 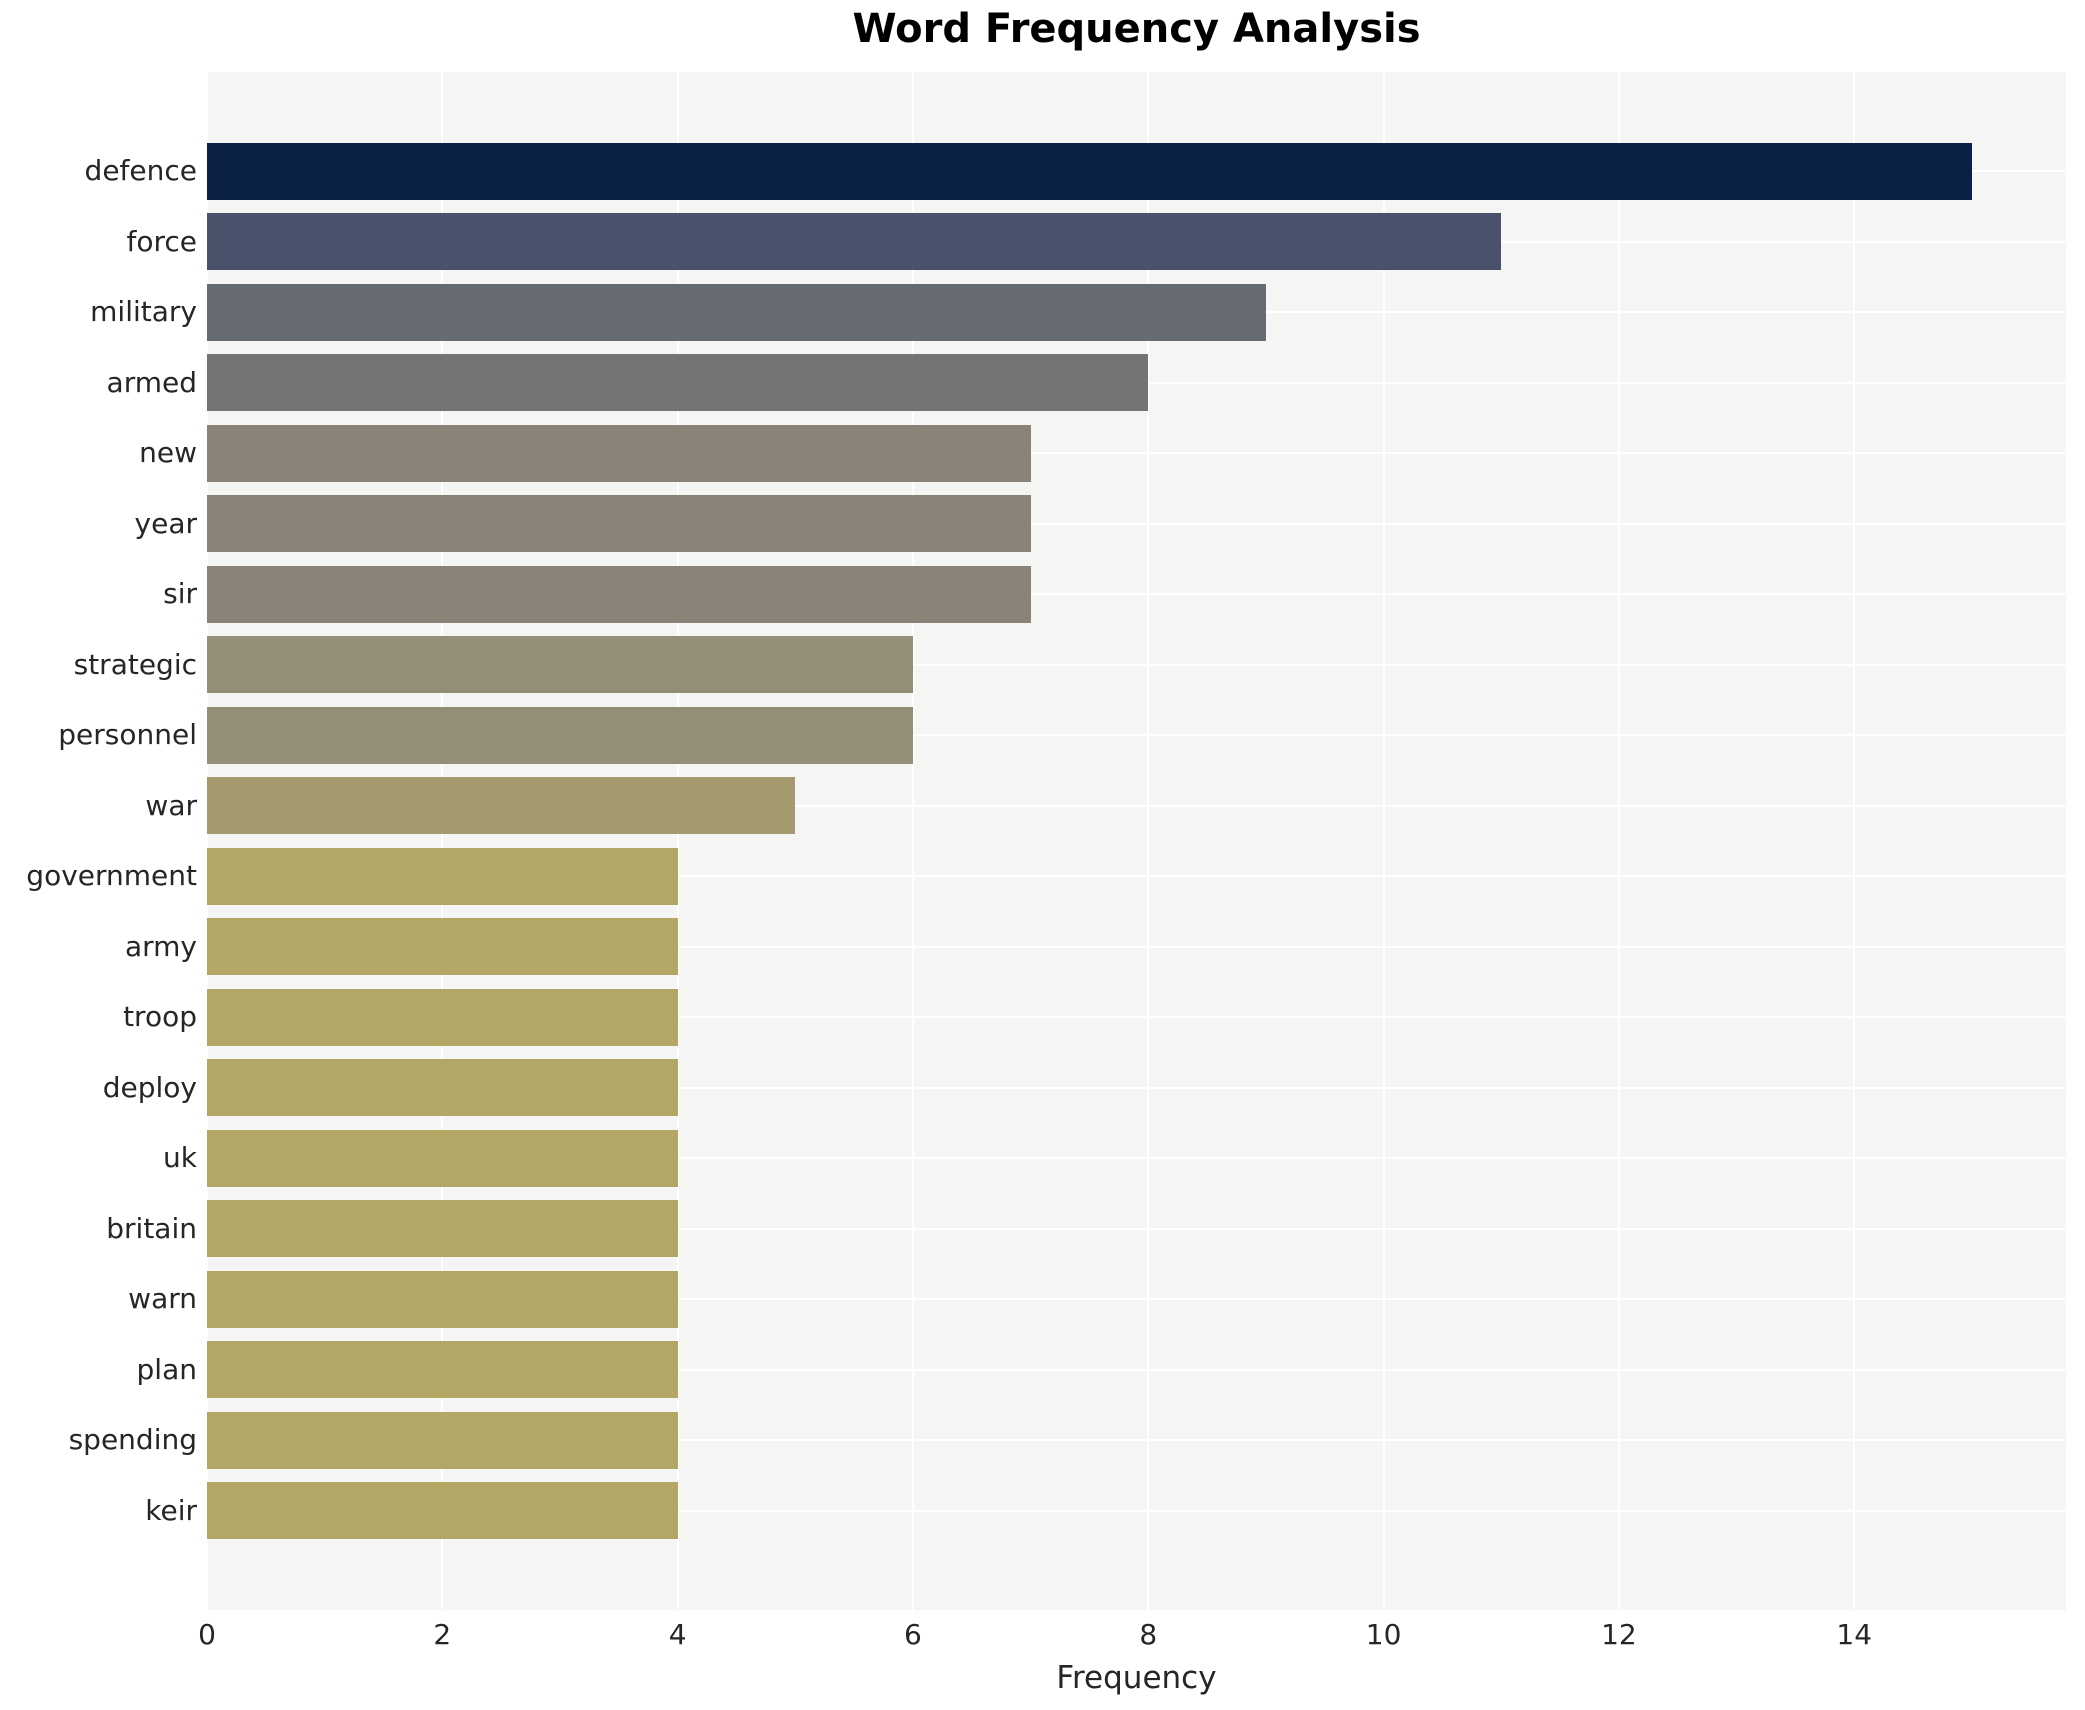 What do you see at coordinates (207, 1634) in the screenshot?
I see `x-tick-label-0: 0` at bounding box center [207, 1634].